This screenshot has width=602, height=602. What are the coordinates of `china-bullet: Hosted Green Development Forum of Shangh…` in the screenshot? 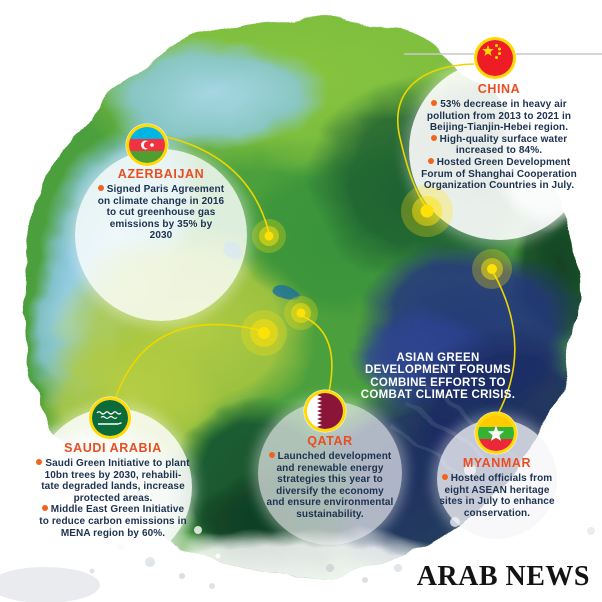 It's located at (499, 174).